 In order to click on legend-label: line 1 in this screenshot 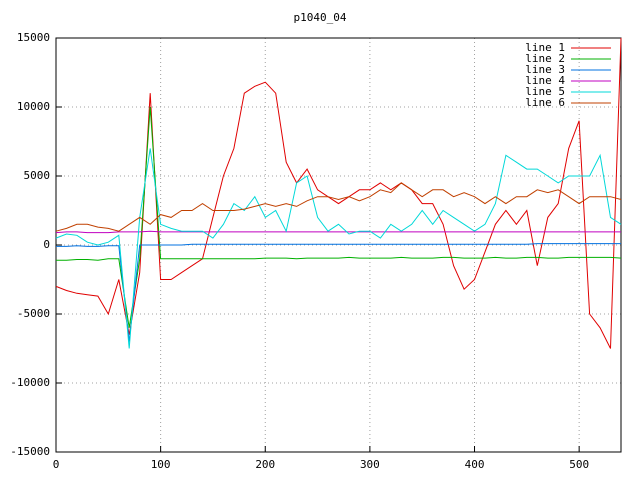, I will do `click(545, 47)`.